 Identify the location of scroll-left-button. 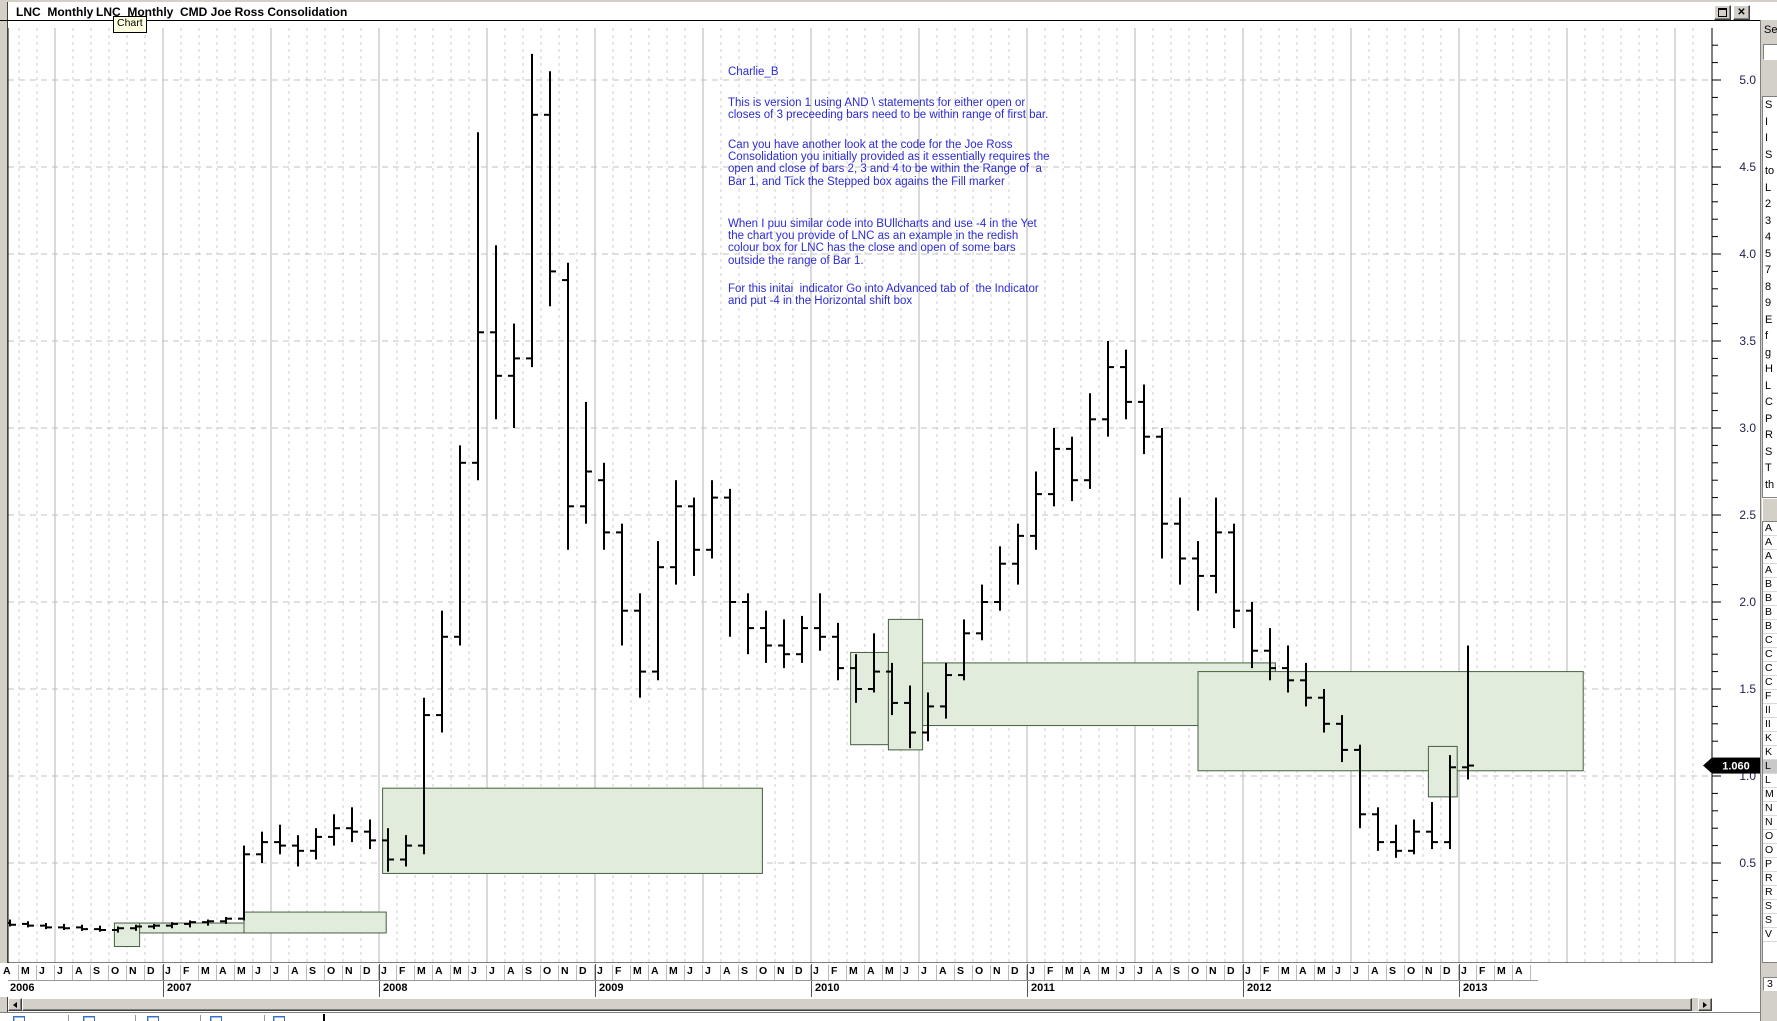
(15, 1004).